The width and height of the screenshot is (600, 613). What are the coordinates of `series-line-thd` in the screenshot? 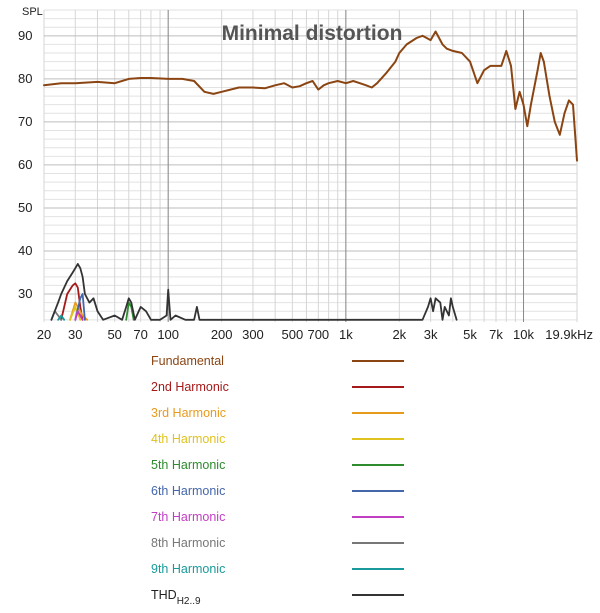 It's located at (254, 291).